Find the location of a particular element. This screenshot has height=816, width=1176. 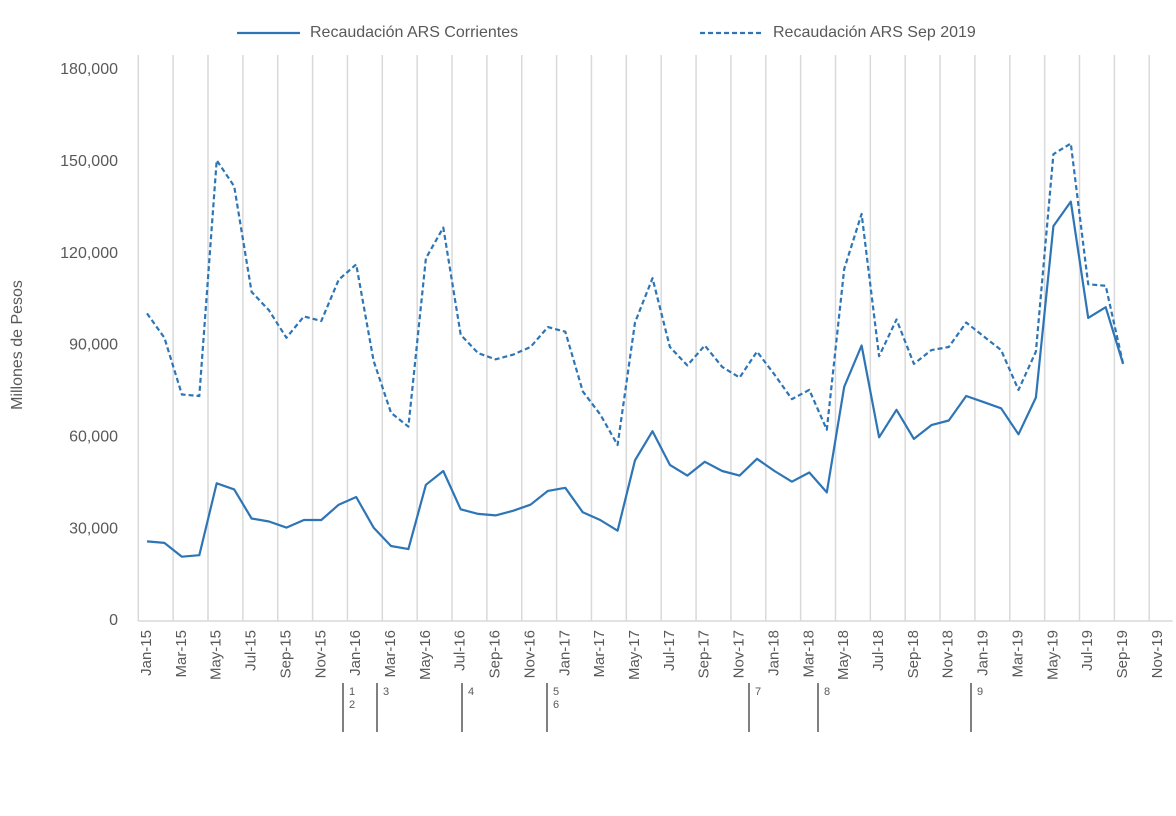

annotation-label: 7 is located at coordinates (758, 692).